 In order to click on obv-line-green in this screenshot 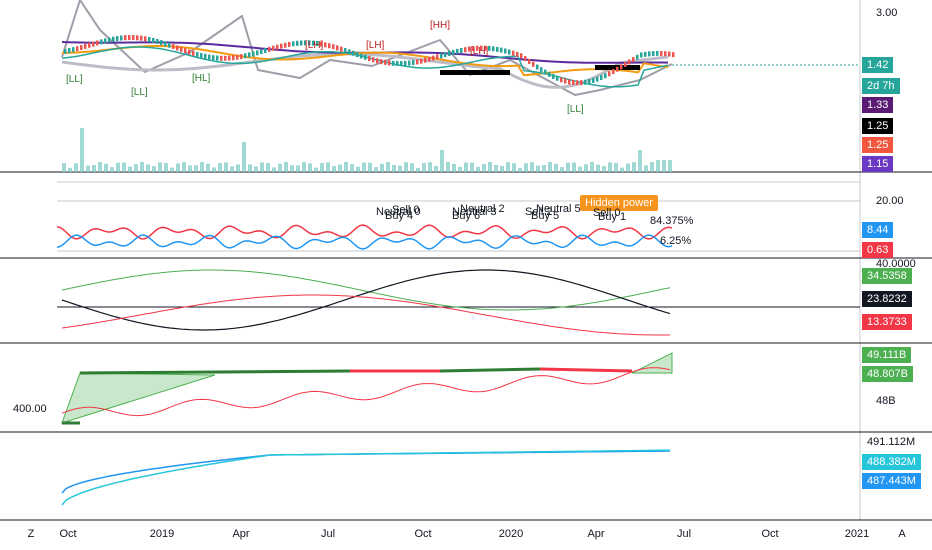, I will do `click(215, 372)`.